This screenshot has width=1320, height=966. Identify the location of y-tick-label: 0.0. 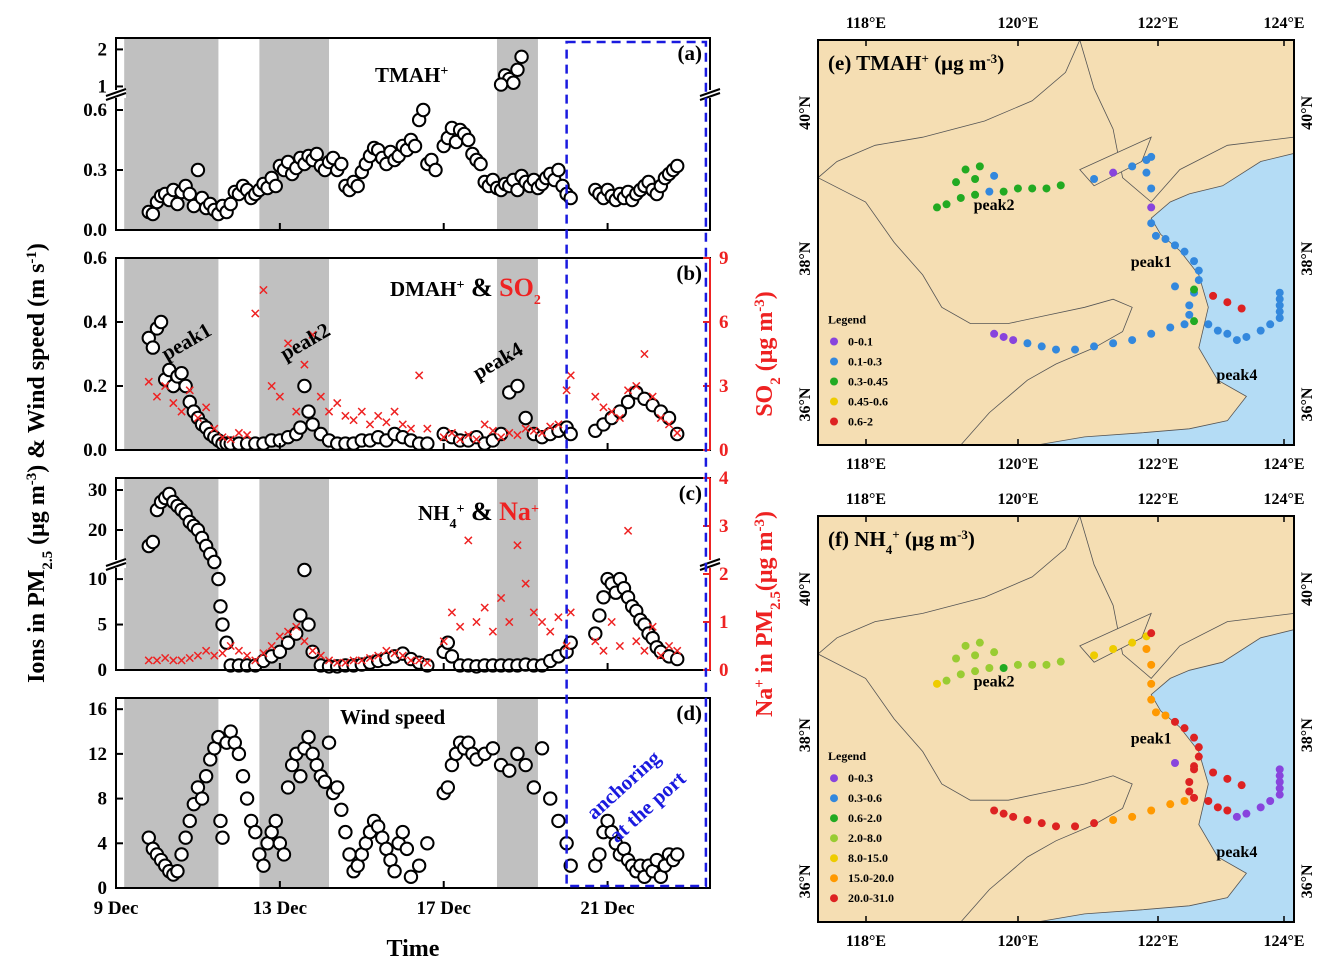
(95, 230).